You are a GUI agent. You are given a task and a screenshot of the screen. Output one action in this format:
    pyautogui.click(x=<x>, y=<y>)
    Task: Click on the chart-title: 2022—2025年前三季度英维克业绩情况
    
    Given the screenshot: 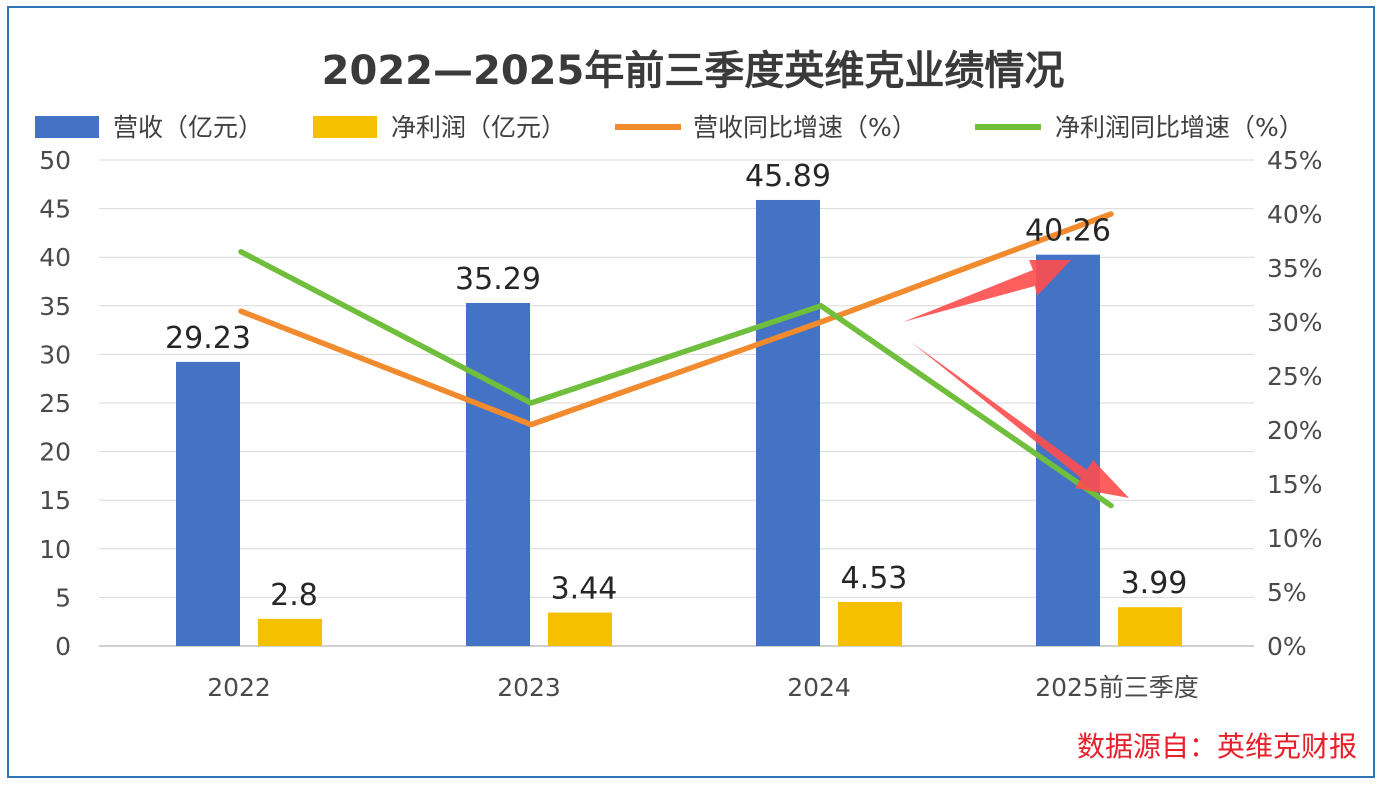 What is the action you would take?
    pyautogui.click(x=693, y=71)
    